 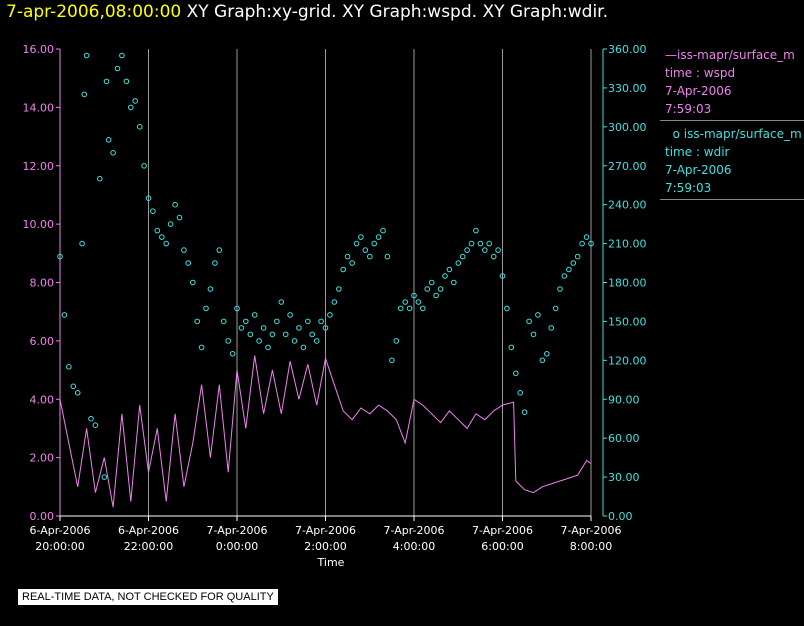 I want to click on x-tick-time: 22:00:00, so click(x=148, y=546).